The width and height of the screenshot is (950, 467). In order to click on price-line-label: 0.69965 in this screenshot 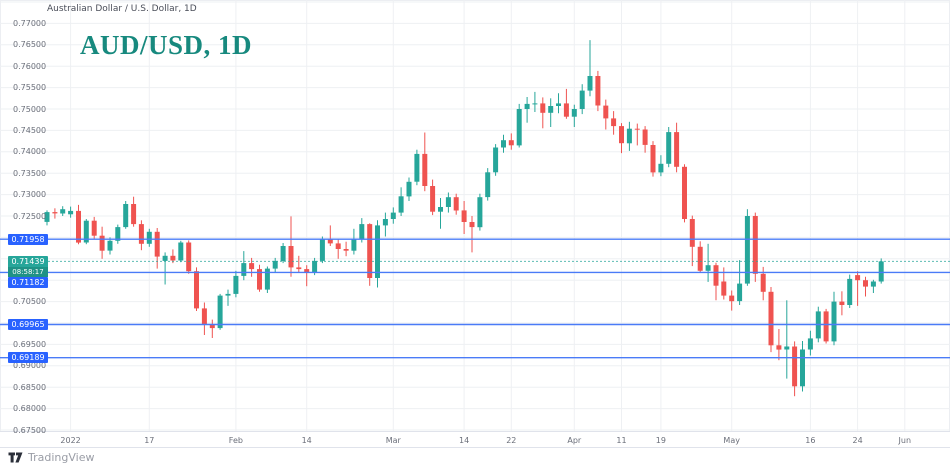, I will do `click(28, 324)`.